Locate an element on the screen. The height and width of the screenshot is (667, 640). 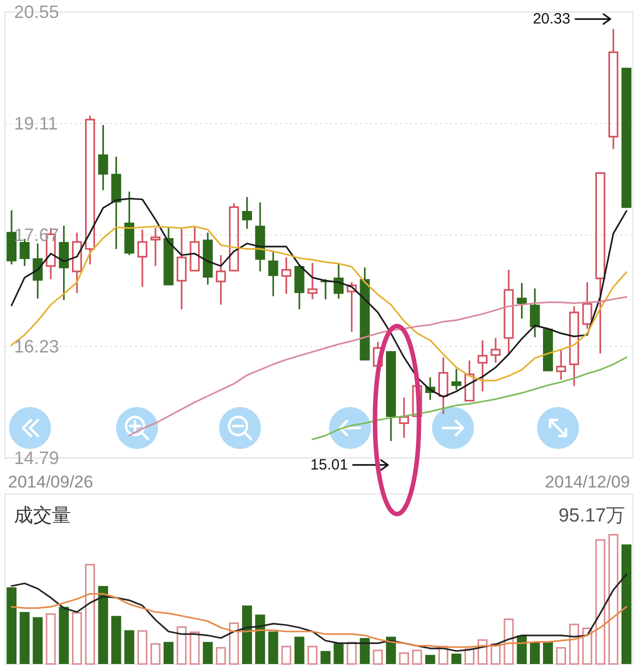
text: 2014/09/26 is located at coordinates (51, 482).